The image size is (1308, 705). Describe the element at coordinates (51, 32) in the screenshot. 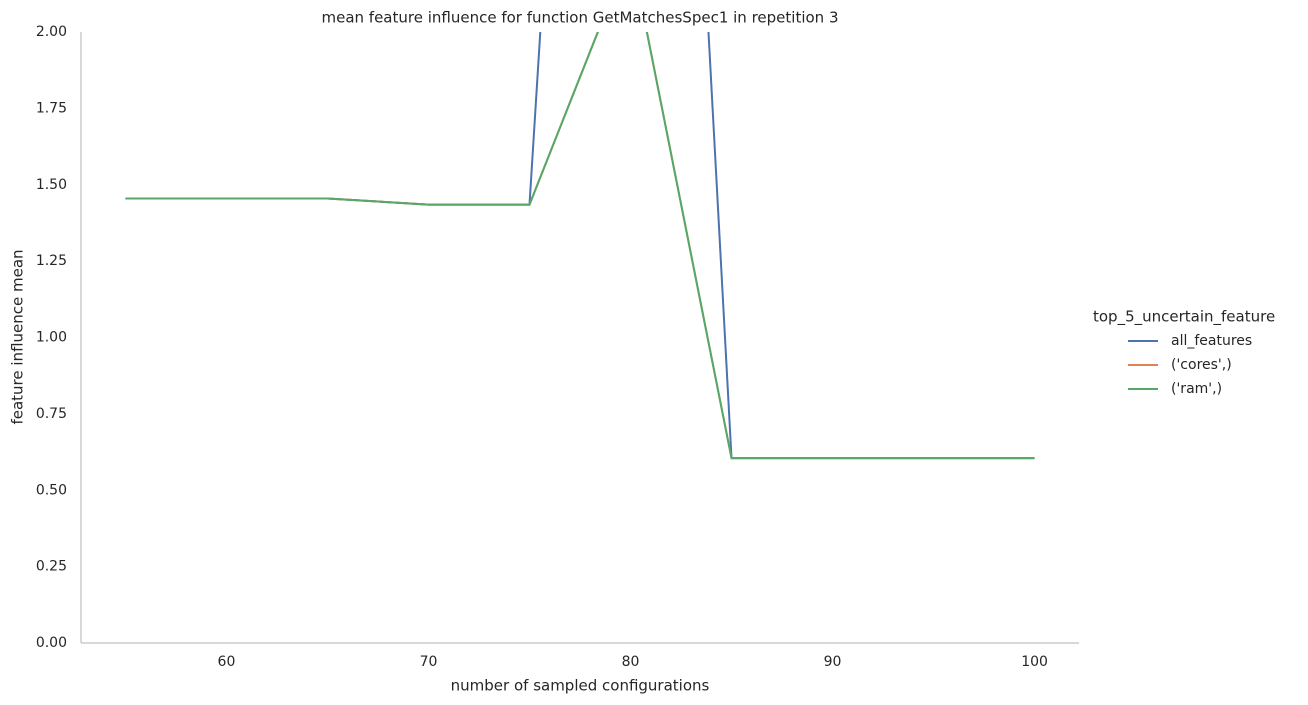

I see `y-tick-label: 2.00` at that location.